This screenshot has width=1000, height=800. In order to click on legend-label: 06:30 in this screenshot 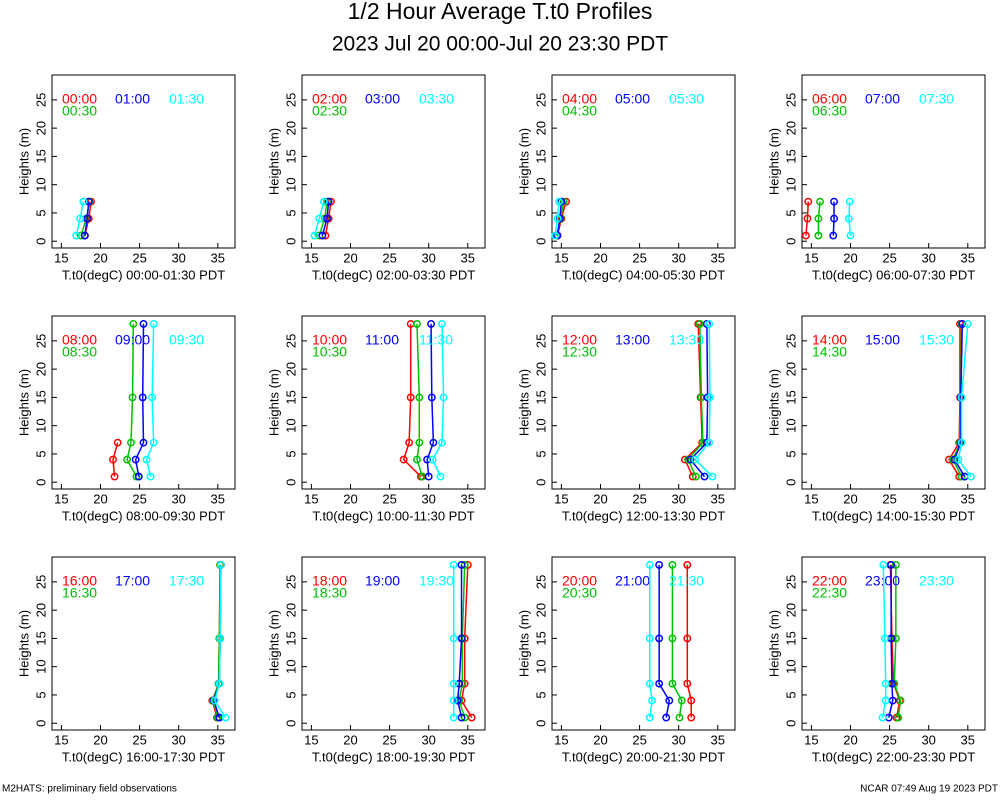, I will do `click(829, 111)`.